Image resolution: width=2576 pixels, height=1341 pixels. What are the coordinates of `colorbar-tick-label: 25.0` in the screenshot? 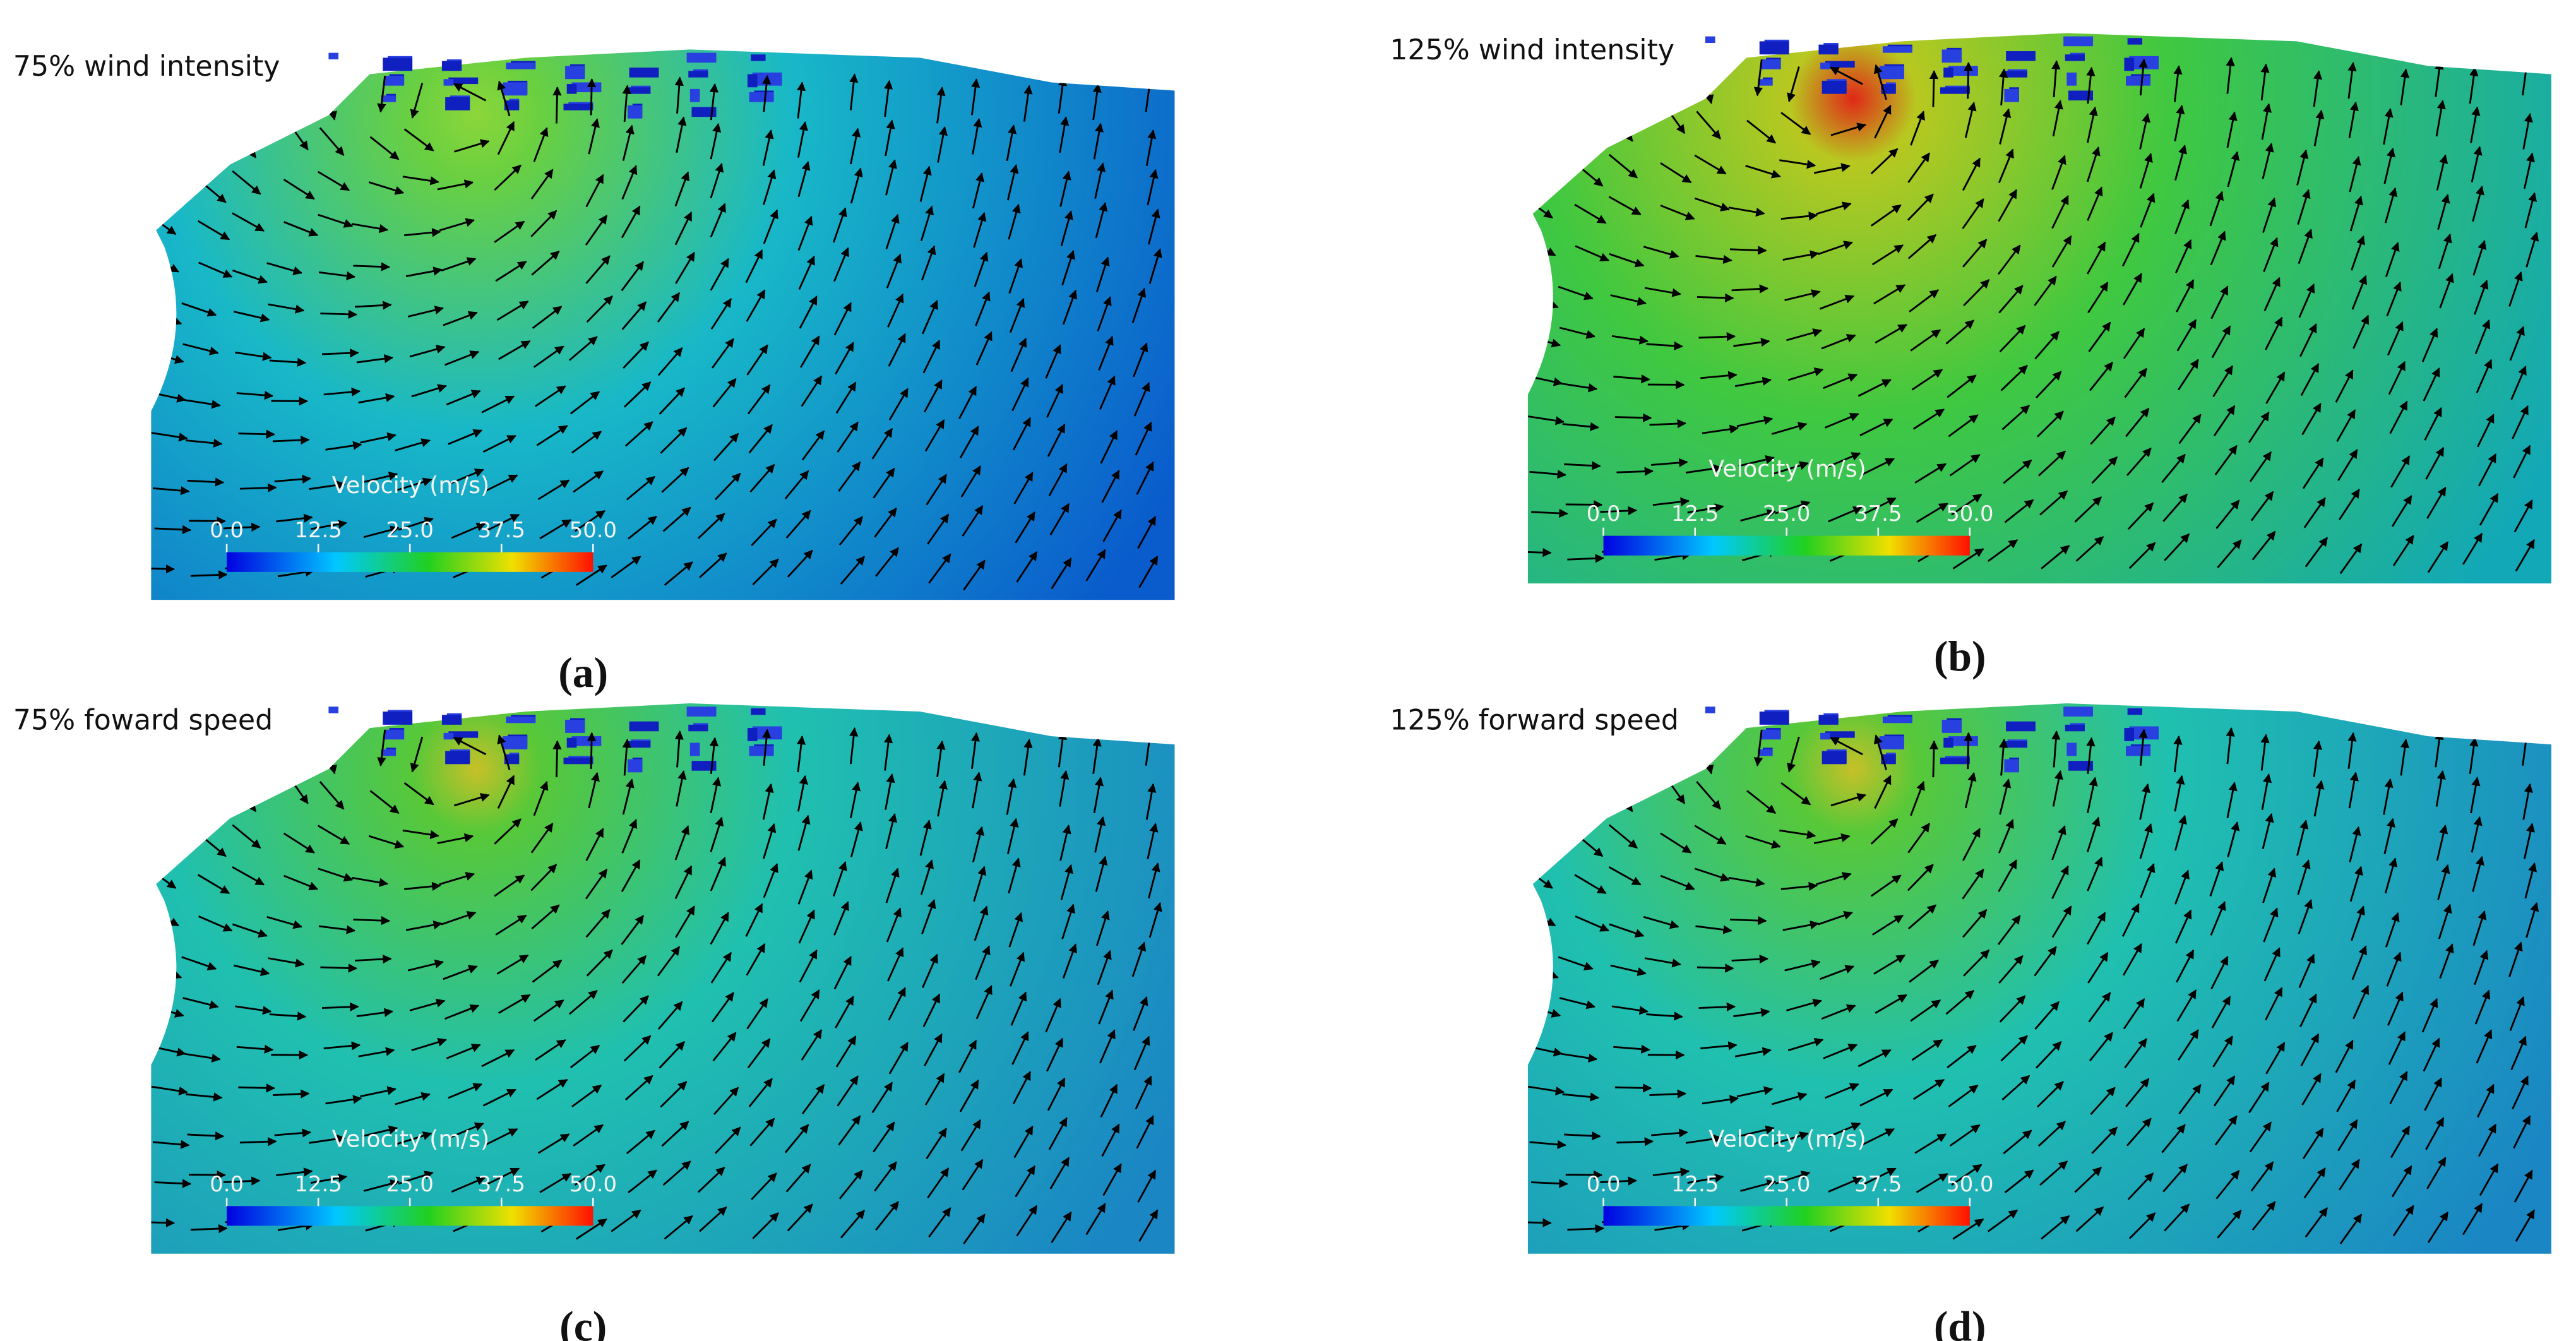 It's located at (410, 530).